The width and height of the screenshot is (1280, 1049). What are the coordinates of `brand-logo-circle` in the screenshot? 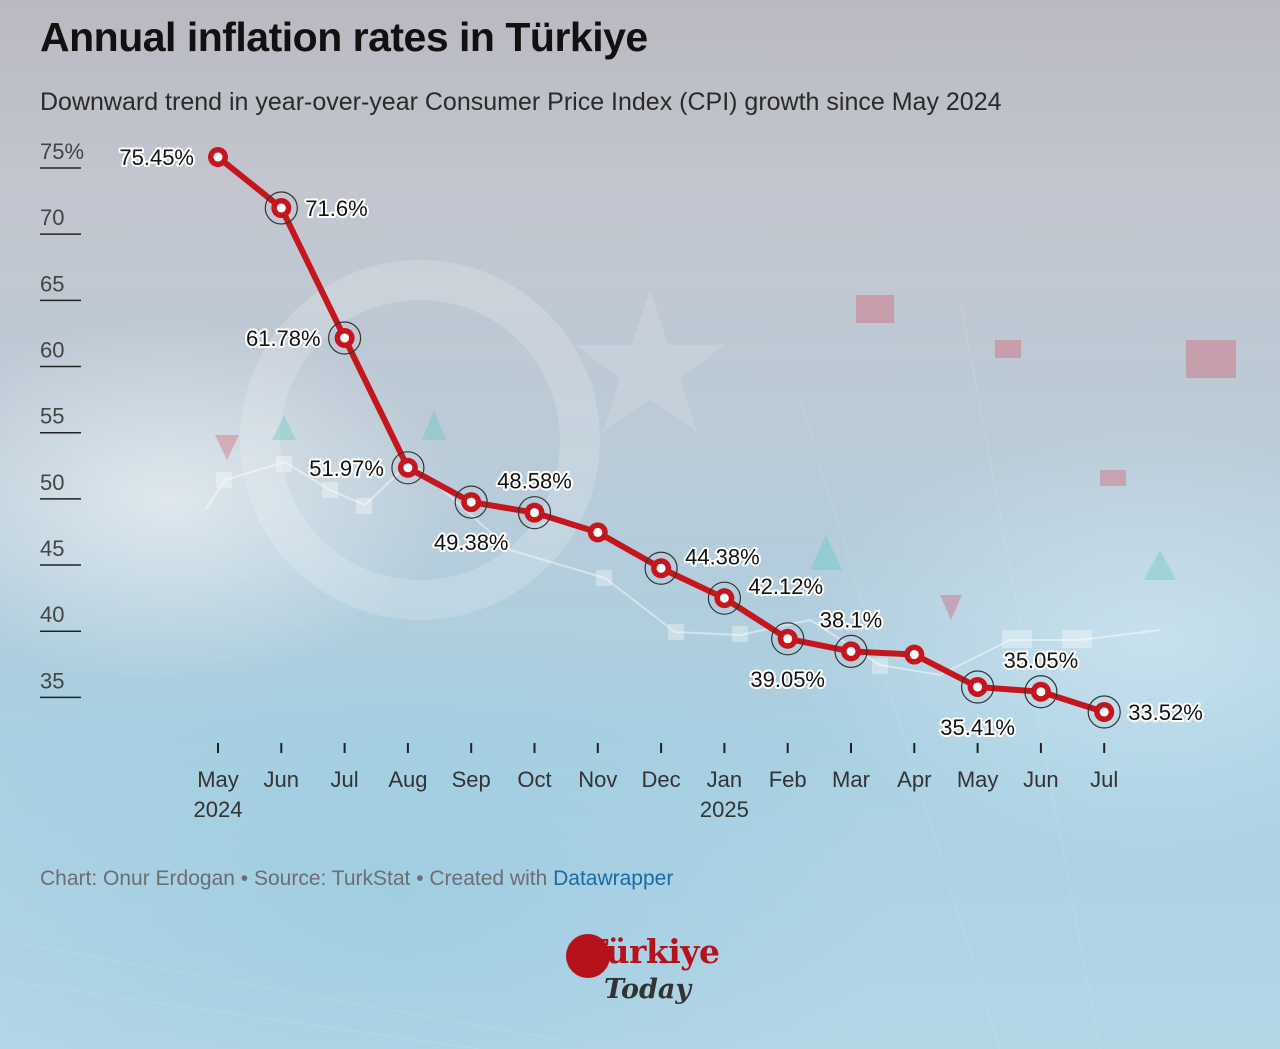 It's located at (588, 956).